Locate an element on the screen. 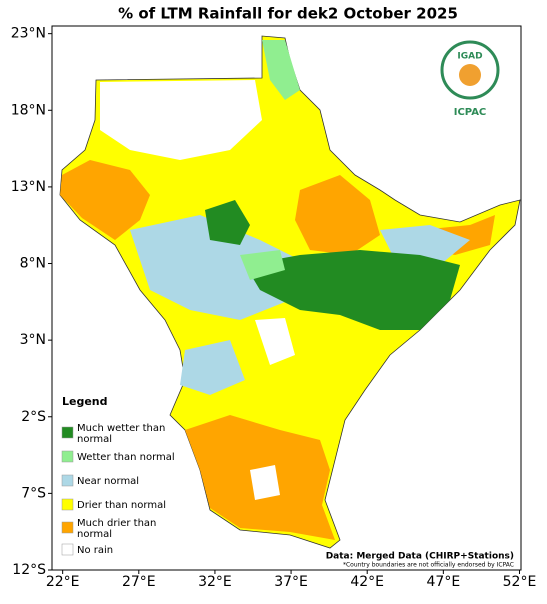 The height and width of the screenshot is (604, 547). legend-title: Legend is located at coordinates (85, 401).